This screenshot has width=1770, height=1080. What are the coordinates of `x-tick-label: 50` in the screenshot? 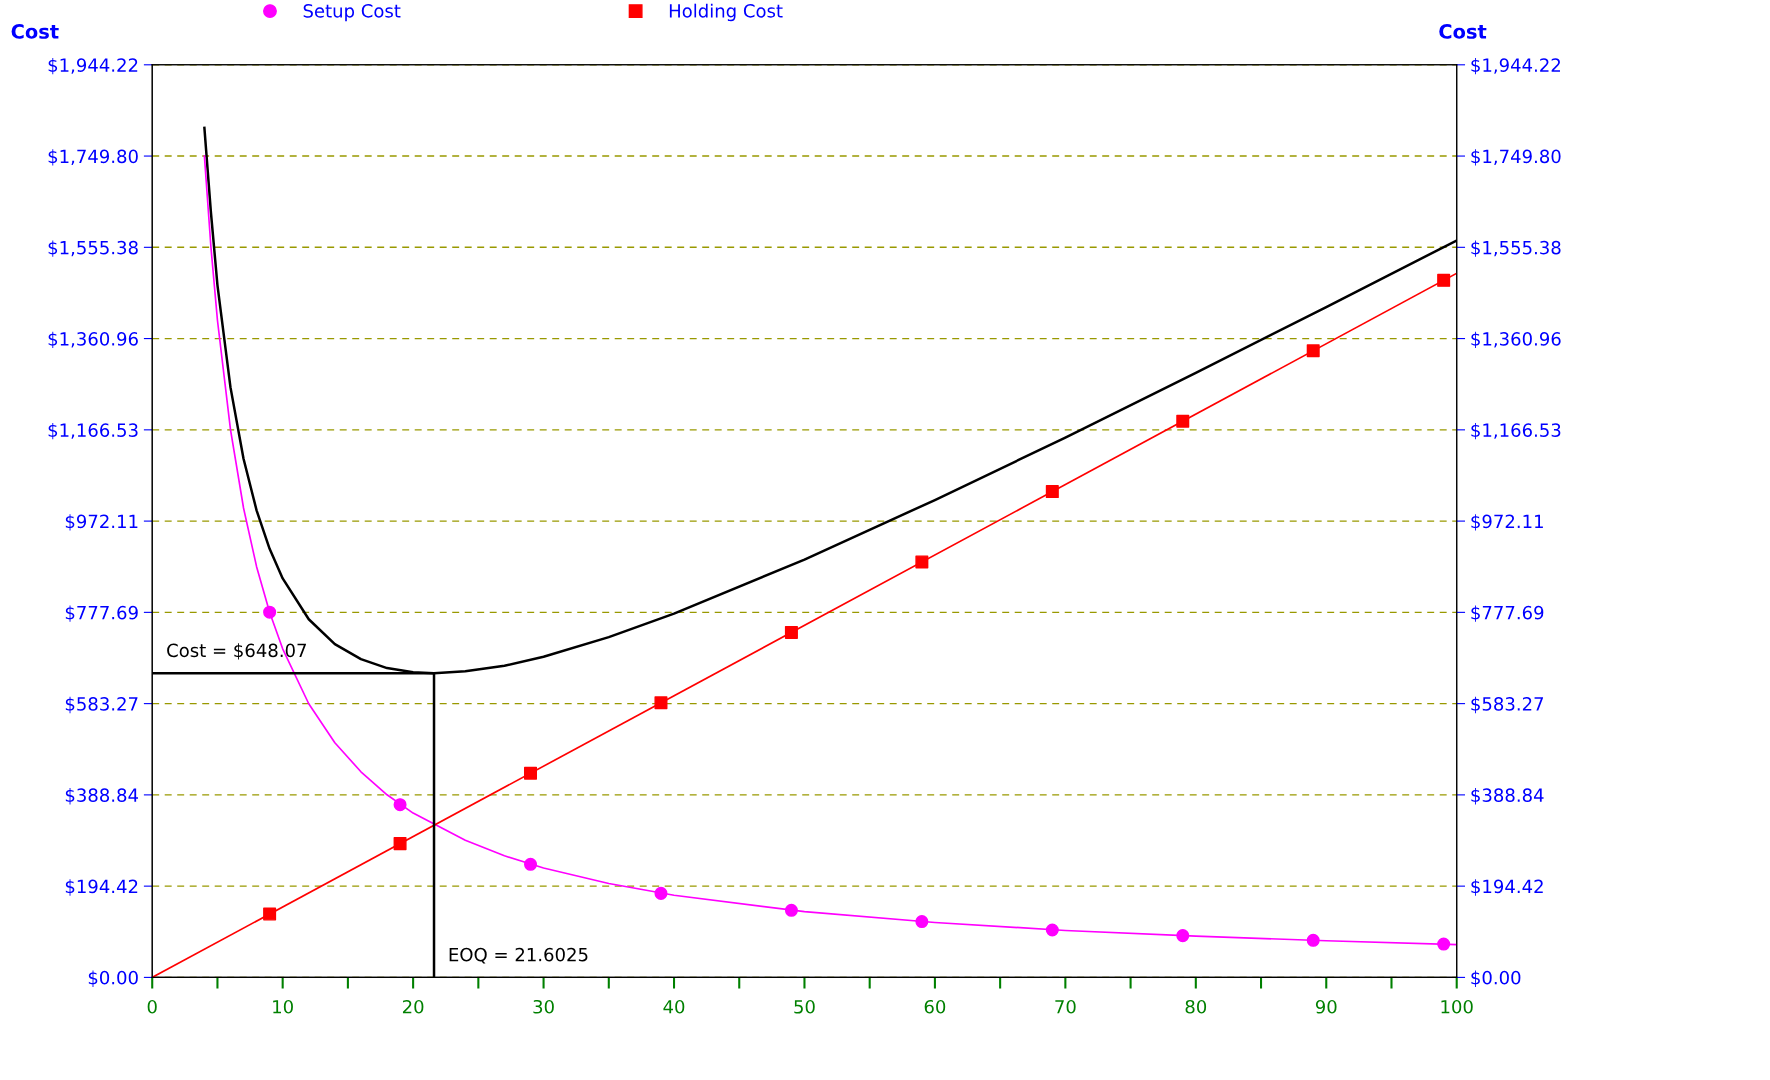 It's located at (804, 1006).